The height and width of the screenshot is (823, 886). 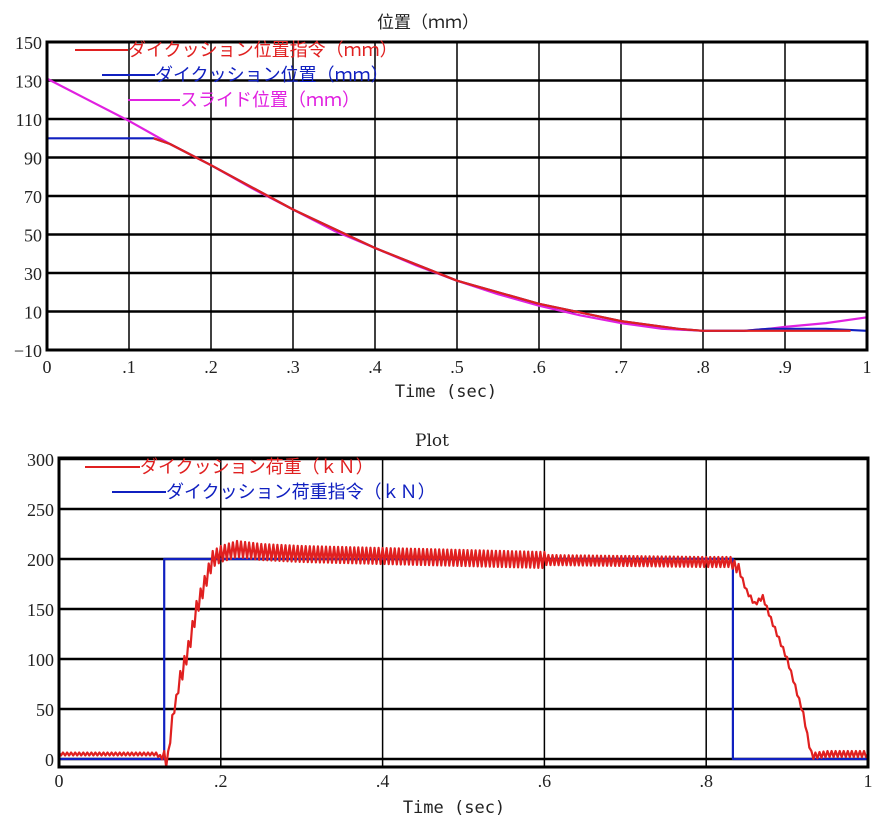 I want to click on y-axis-ticks: 300 250 200 150 100 50 0, so click(x=40, y=610).